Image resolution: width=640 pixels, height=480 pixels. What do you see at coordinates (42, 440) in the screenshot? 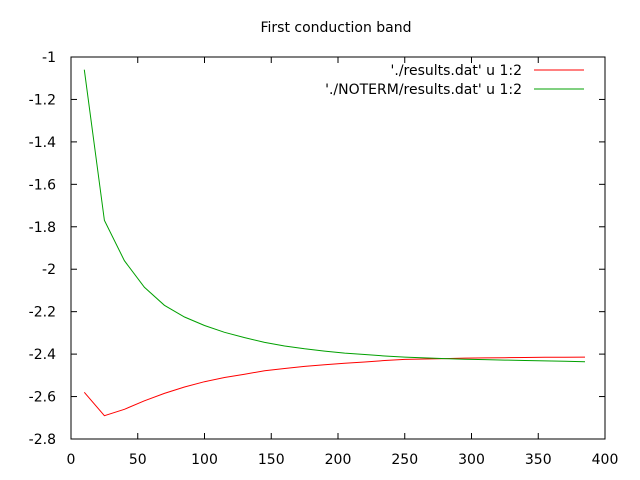
I see `y-tick-label: -2.8` at bounding box center [42, 440].